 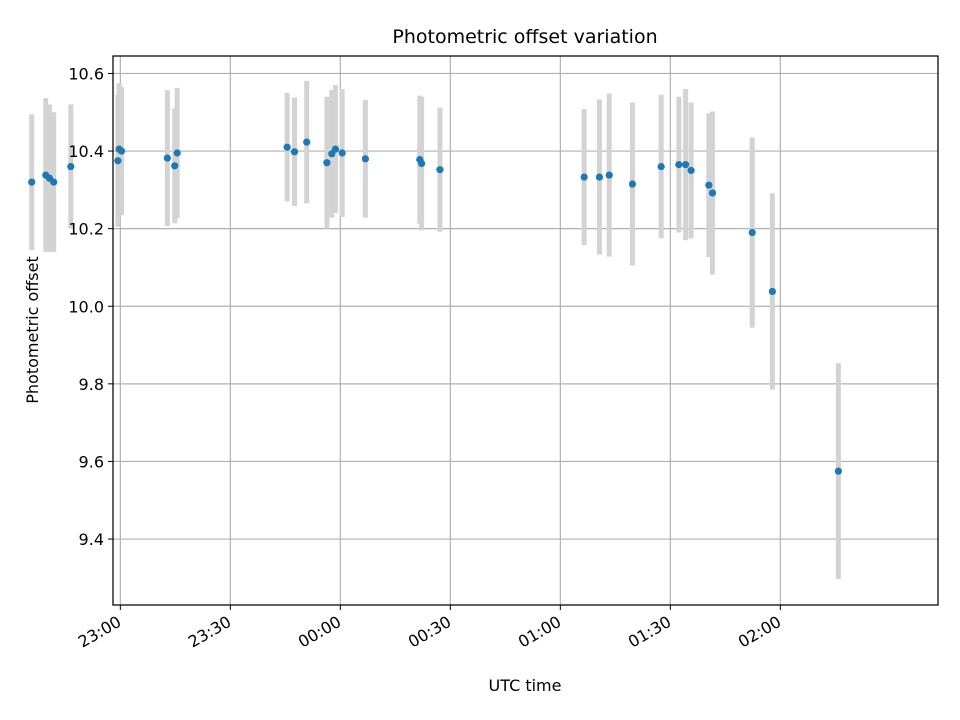 What do you see at coordinates (86, 73) in the screenshot?
I see `y-tick-label: 10.6` at bounding box center [86, 73].